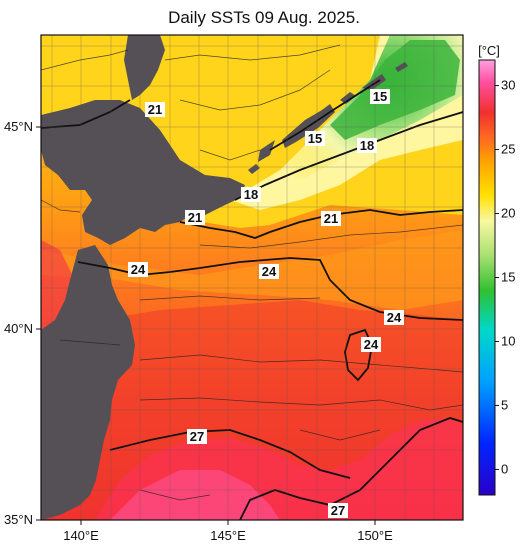 The height and width of the screenshot is (545, 528). What do you see at coordinates (504, 468) in the screenshot?
I see `colorbar-tick-label: 0` at bounding box center [504, 468].